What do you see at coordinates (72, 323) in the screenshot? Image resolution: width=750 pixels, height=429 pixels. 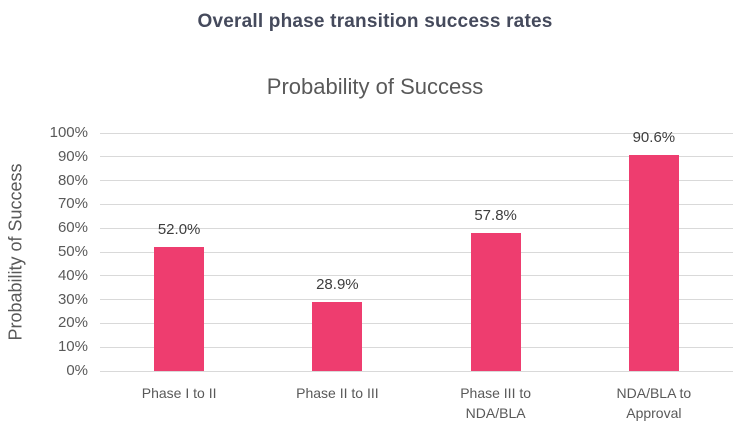 I see `y-tick-label: 20%` at bounding box center [72, 323].